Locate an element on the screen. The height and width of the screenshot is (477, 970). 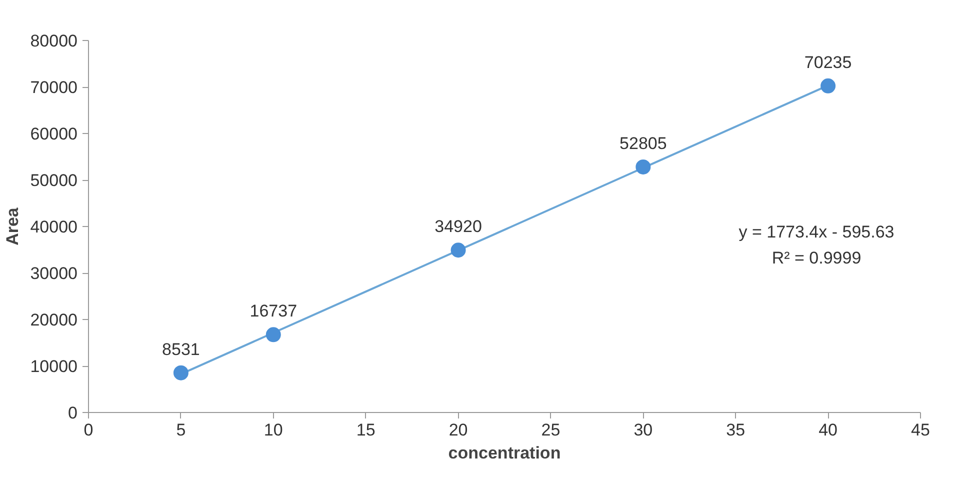
x-tick-label: 30 is located at coordinates (643, 430).